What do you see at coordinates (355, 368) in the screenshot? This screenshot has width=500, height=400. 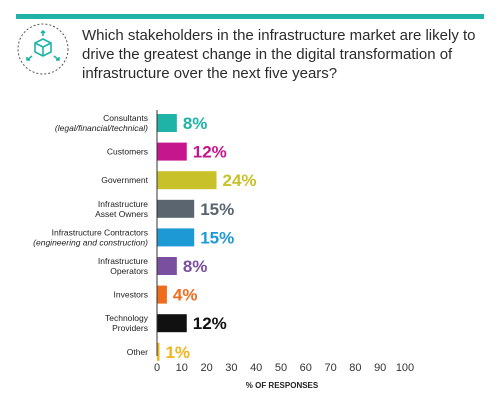 I see `x-tick-label: 80` at bounding box center [355, 368].